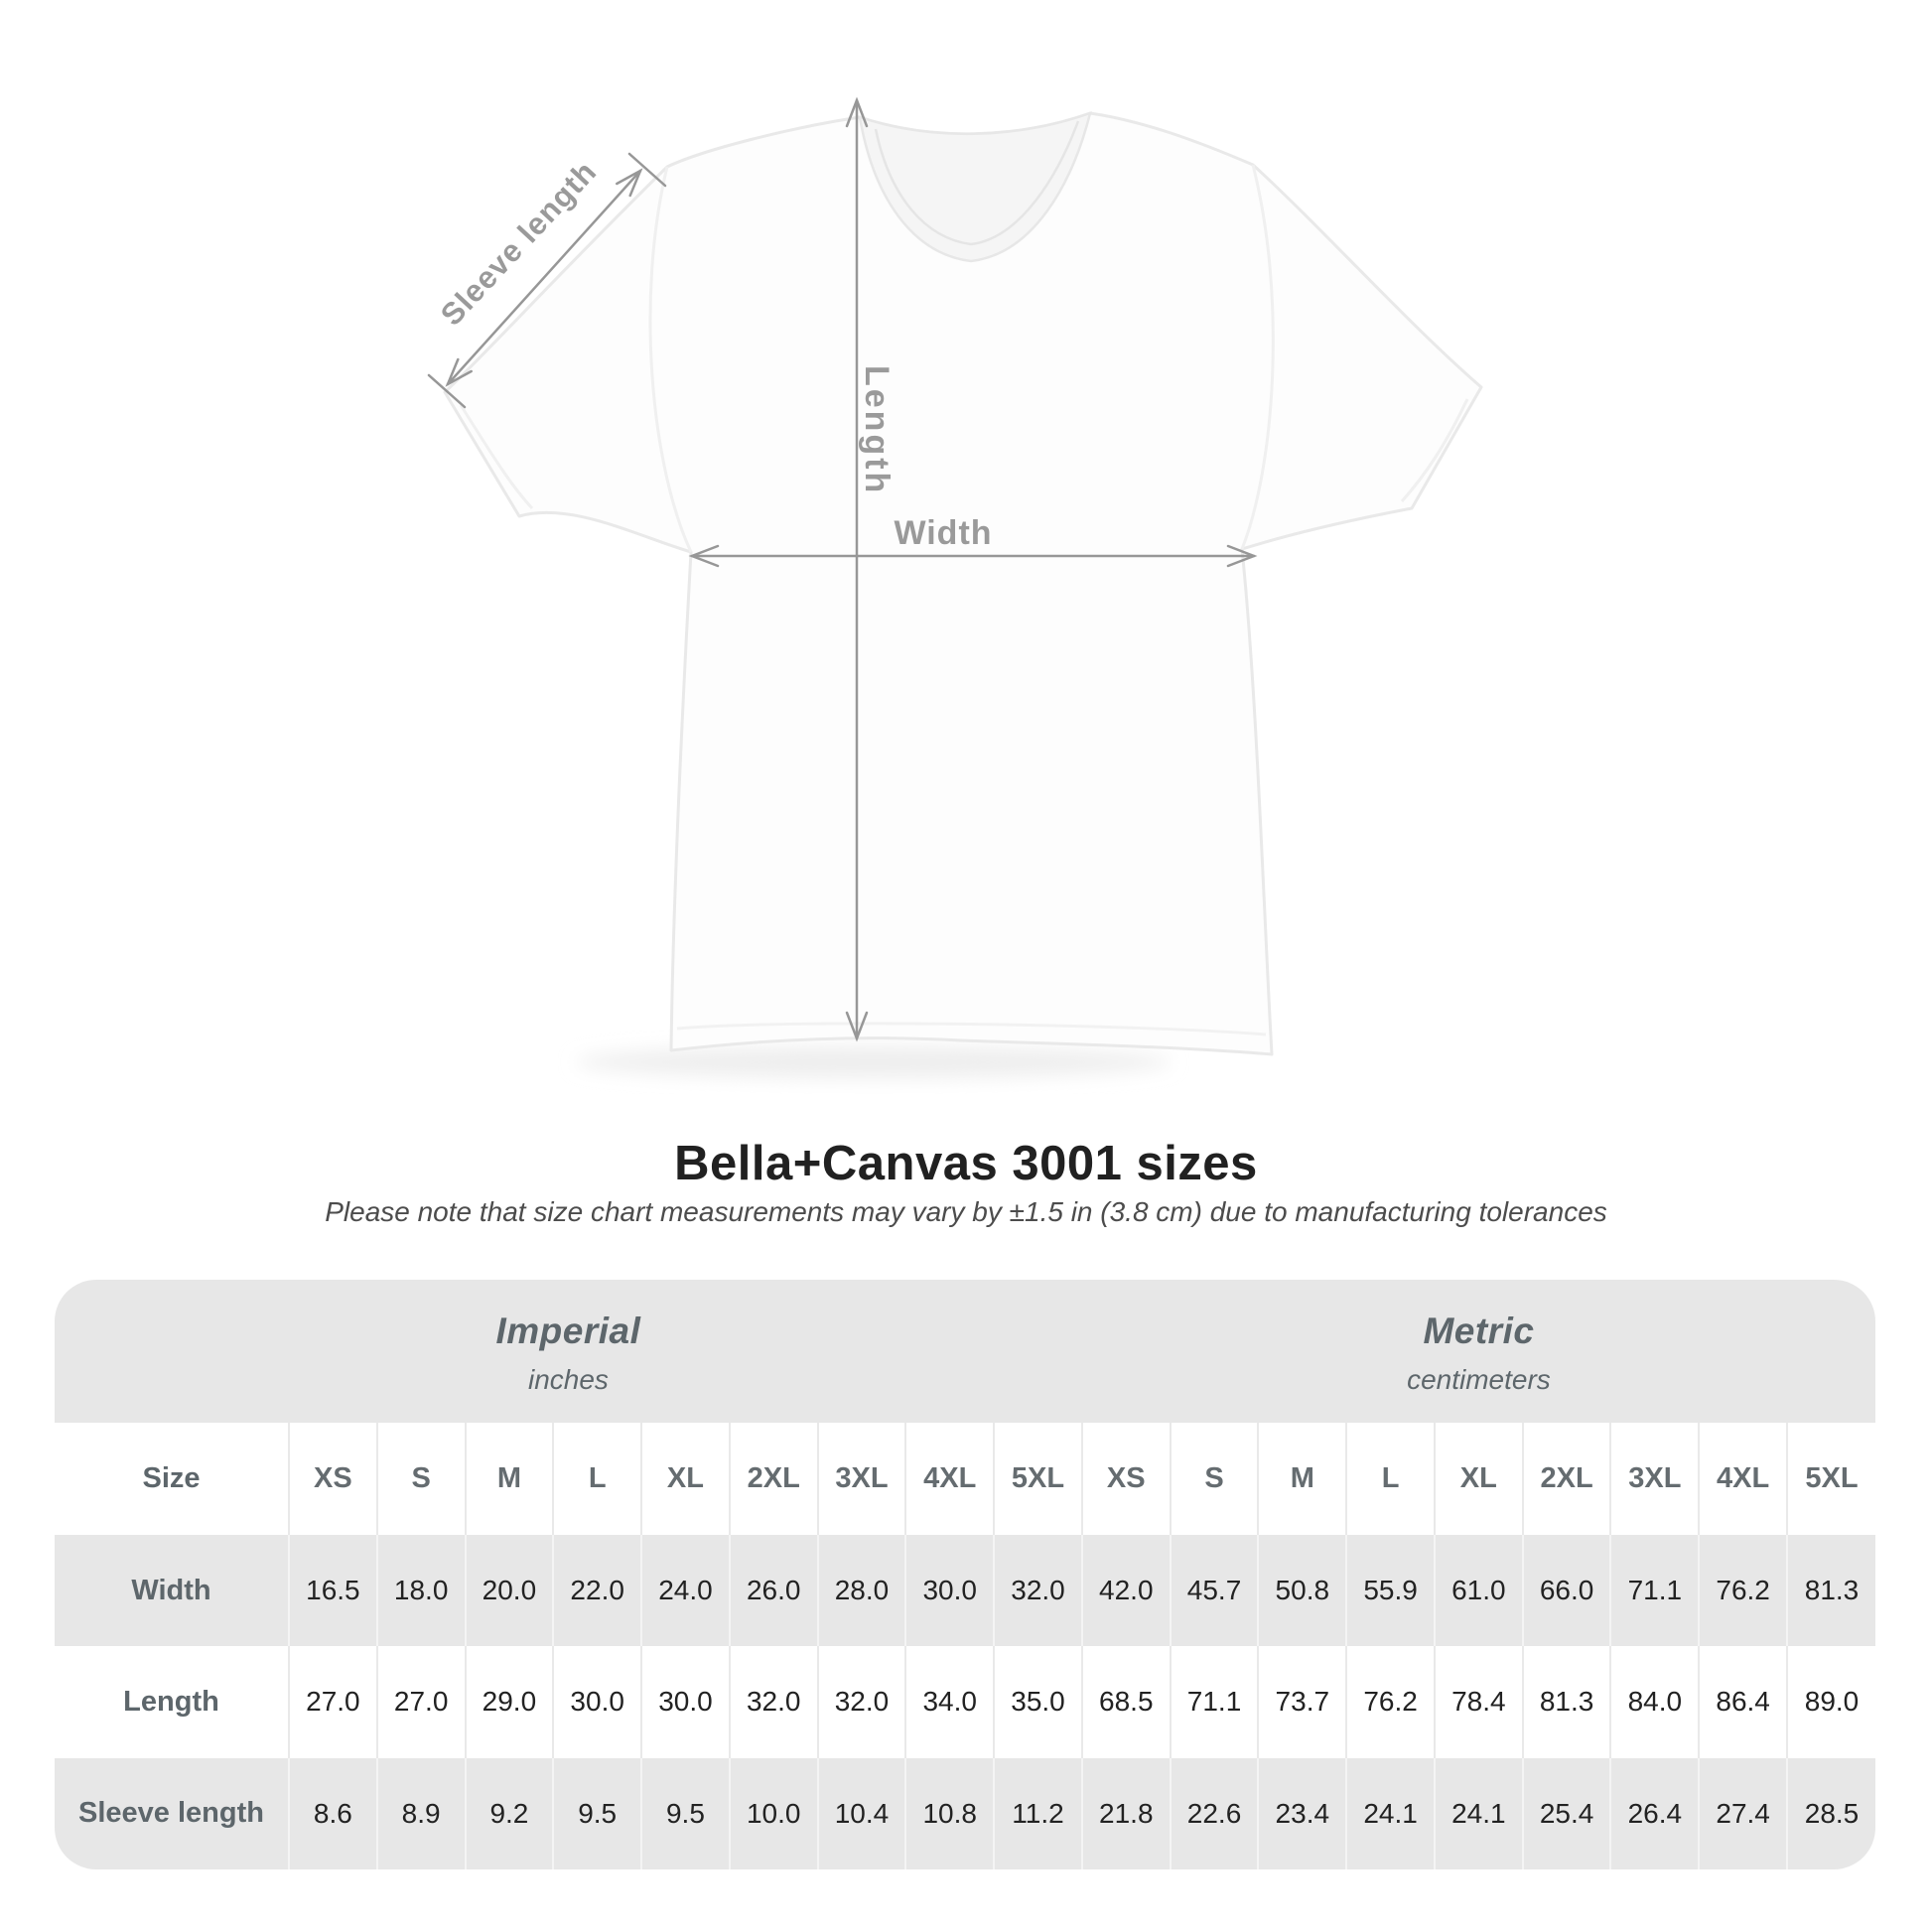 The image size is (1932, 1932). Describe the element at coordinates (1037, 1702) in the screenshot. I see `table-cell: 35.0` at that location.